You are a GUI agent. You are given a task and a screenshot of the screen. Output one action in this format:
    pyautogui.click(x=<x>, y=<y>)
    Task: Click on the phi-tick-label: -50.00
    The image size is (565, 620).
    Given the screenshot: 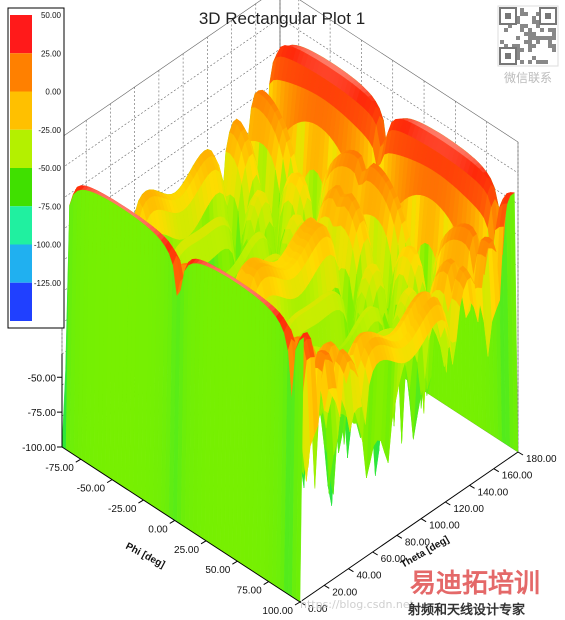 What is the action you would take?
    pyautogui.click(x=91, y=489)
    